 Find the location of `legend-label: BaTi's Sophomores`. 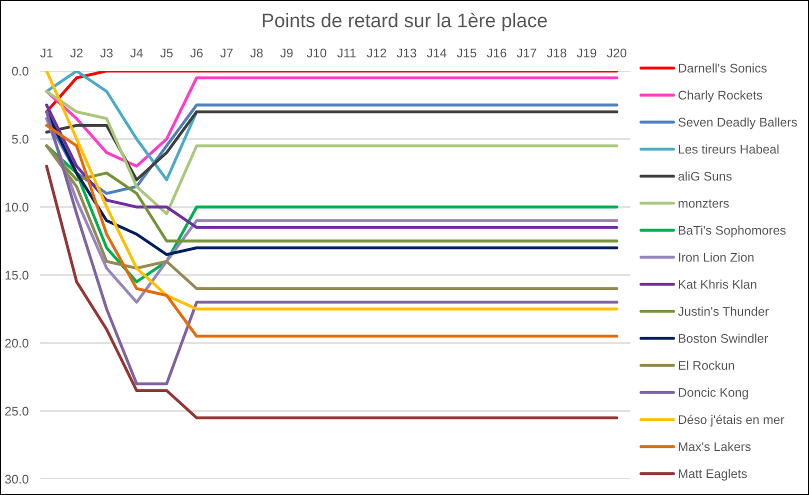

legend-label: BaTi's Sophomores is located at coordinates (732, 232).